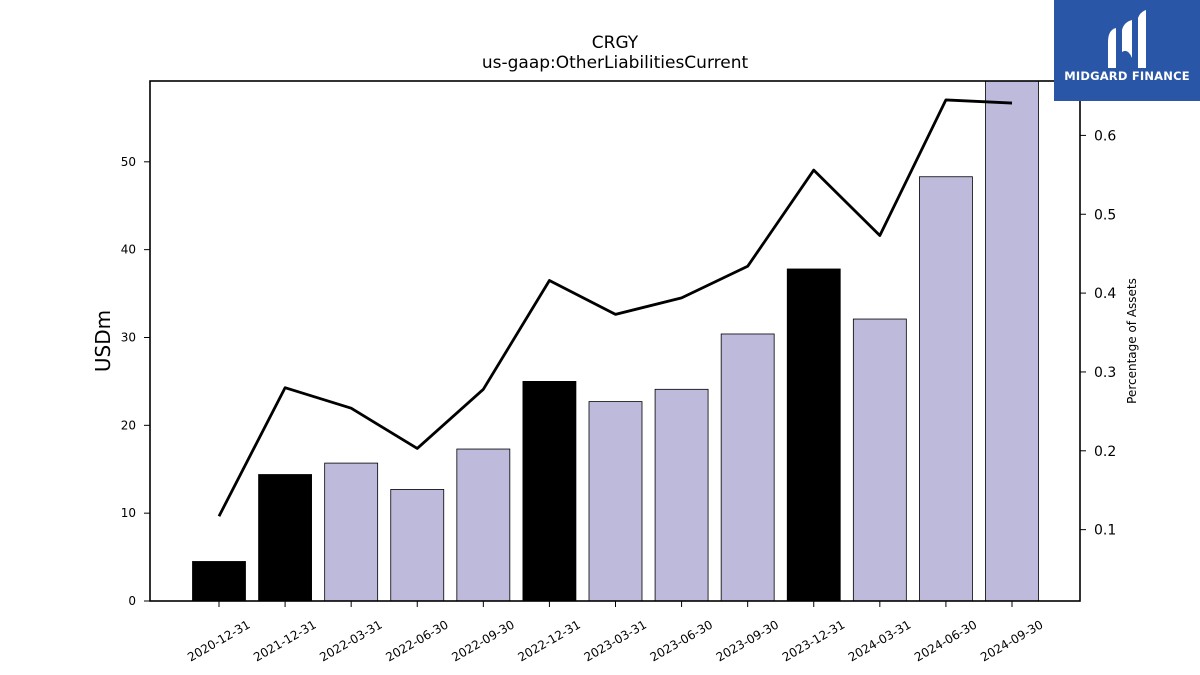  Describe the element at coordinates (132, 601) in the screenshot. I see `y-tick-label-left: 0` at that location.